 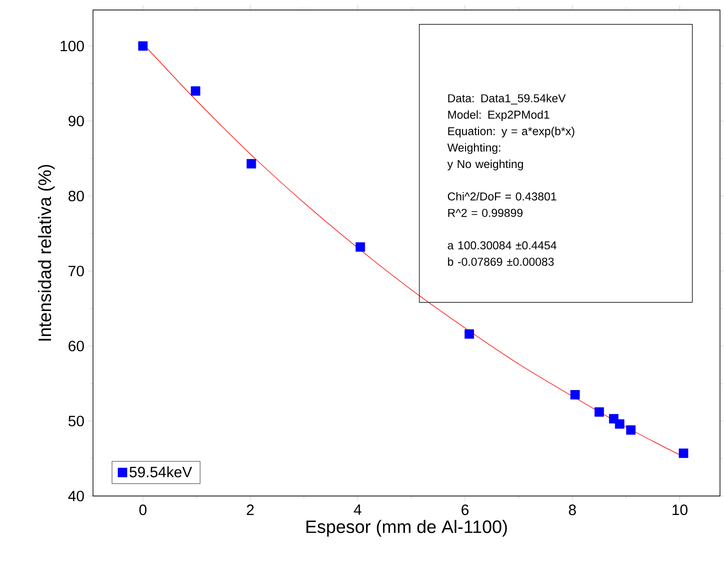 What do you see at coordinates (250, 509) in the screenshot?
I see `x-tick-label: 2` at bounding box center [250, 509].